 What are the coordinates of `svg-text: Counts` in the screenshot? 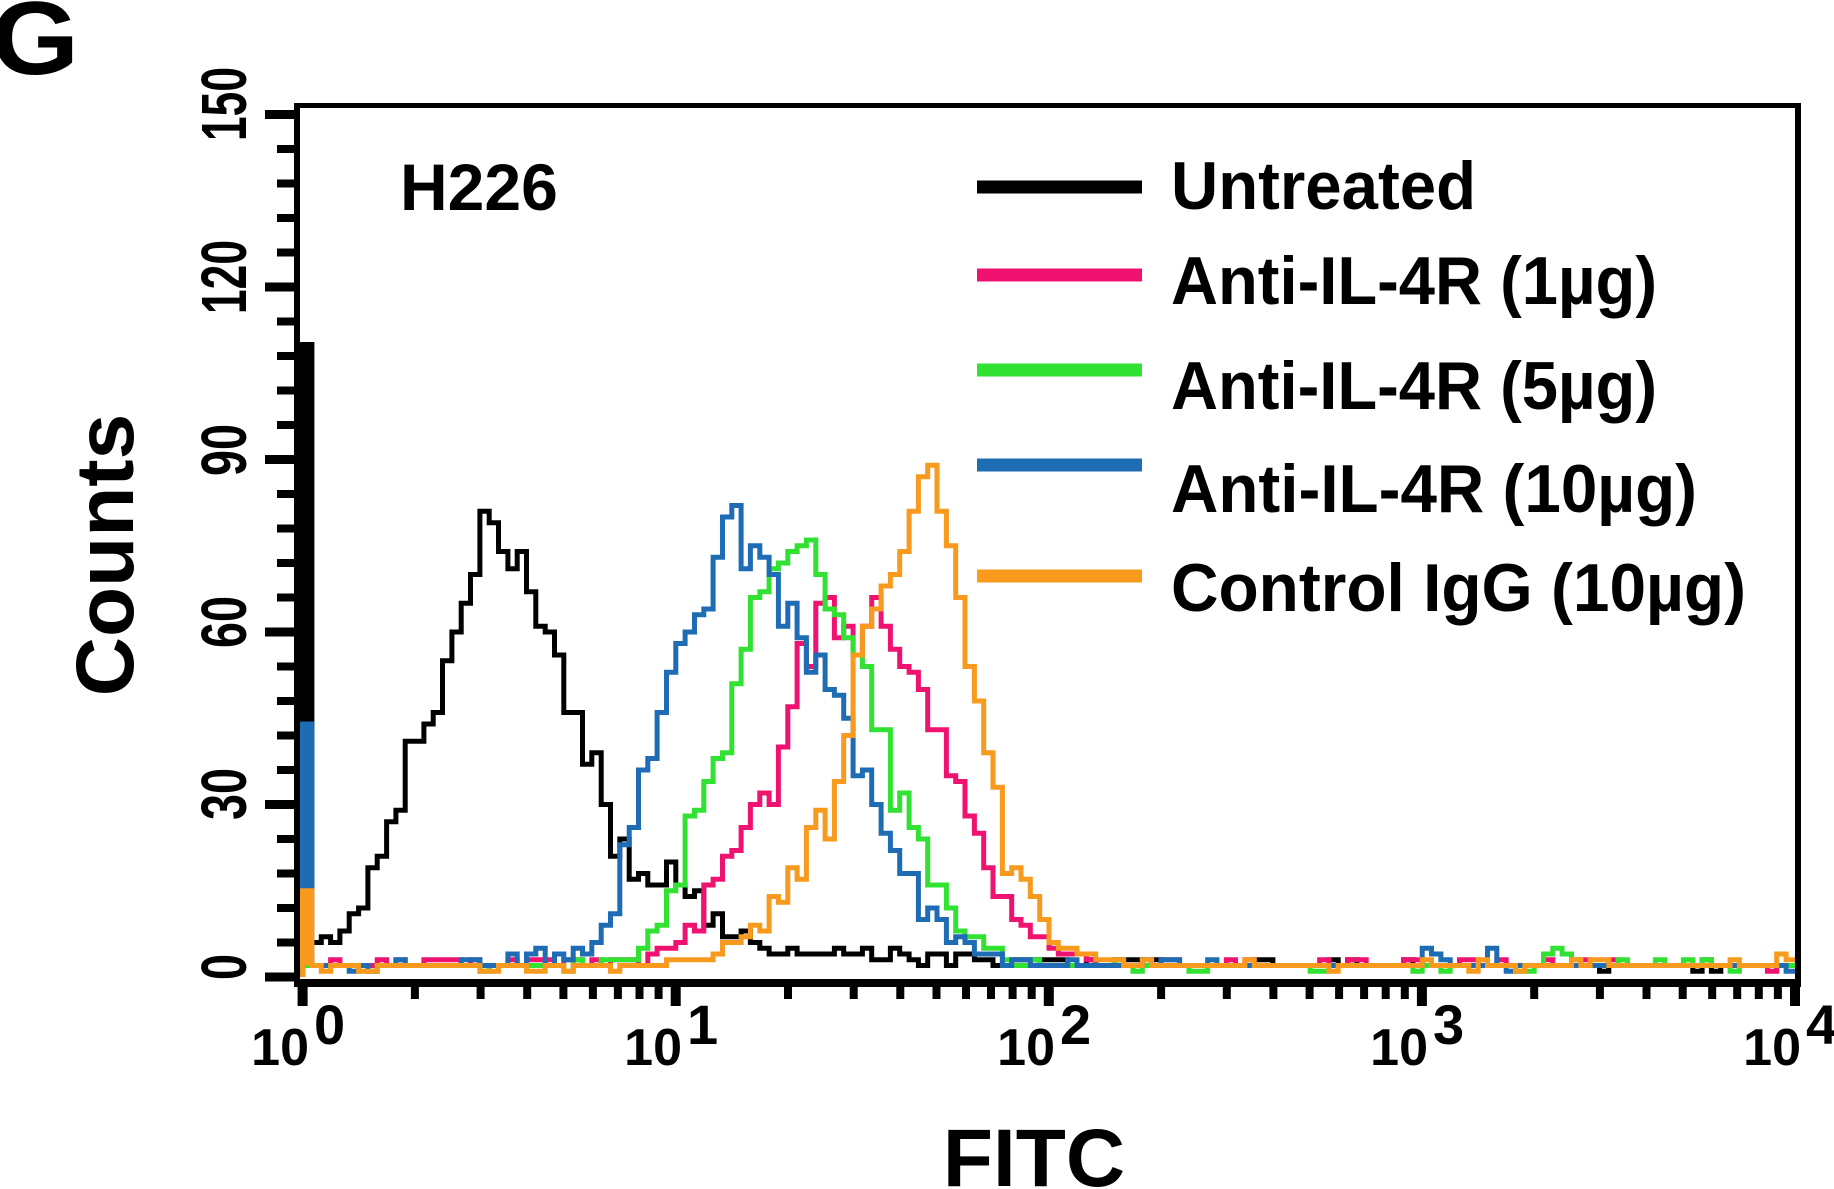 It's located at (105, 555).